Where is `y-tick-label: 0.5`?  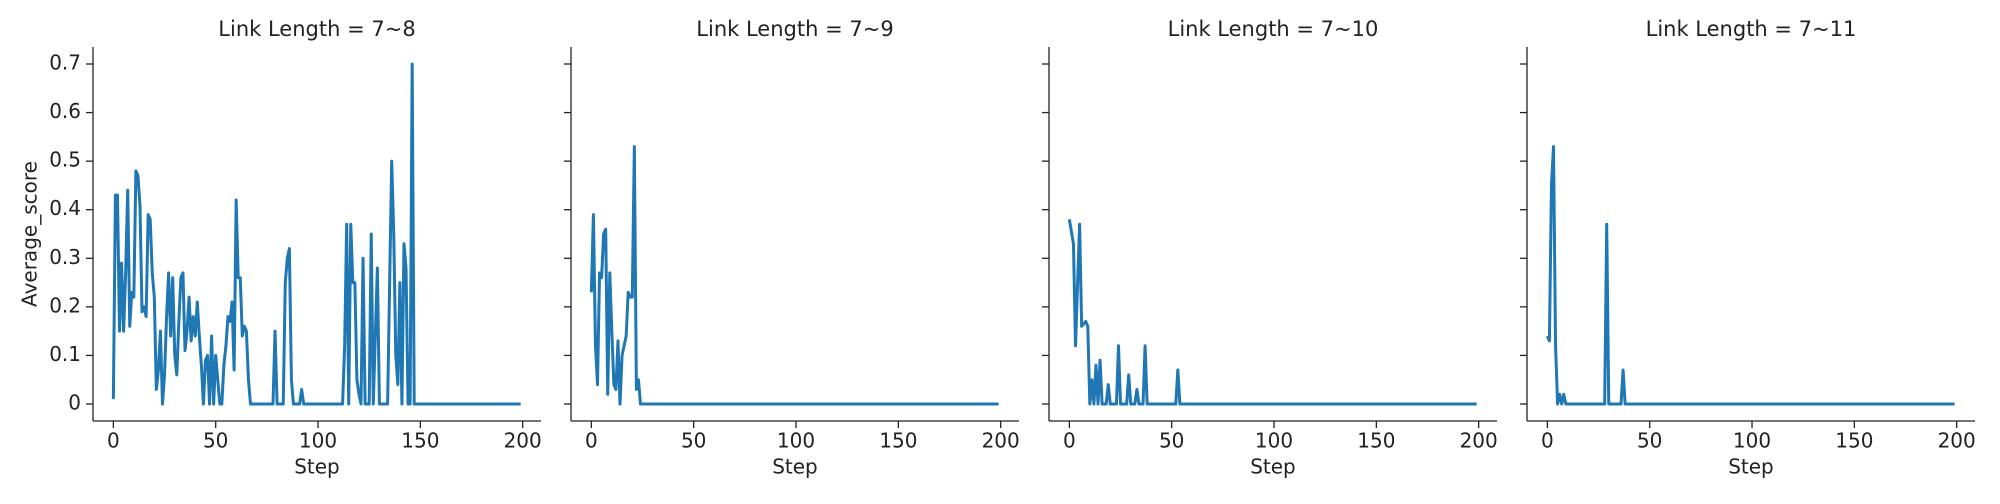
y-tick-label: 0.5 is located at coordinates (65, 160).